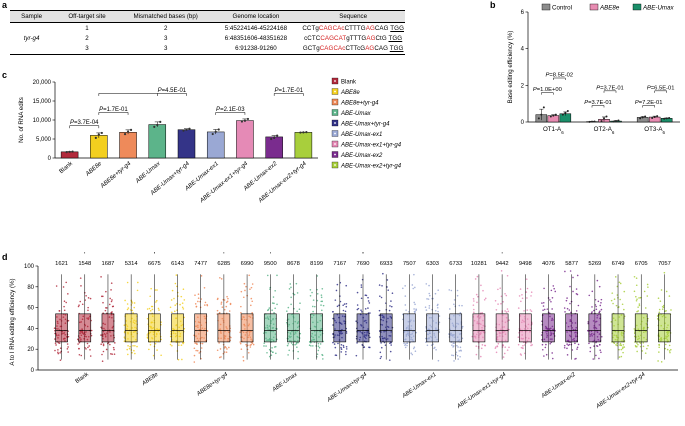 This screenshot has width=685, height=426. Describe the element at coordinates (87, 28) in the screenshot. I see `cell-site: 1` at that location.